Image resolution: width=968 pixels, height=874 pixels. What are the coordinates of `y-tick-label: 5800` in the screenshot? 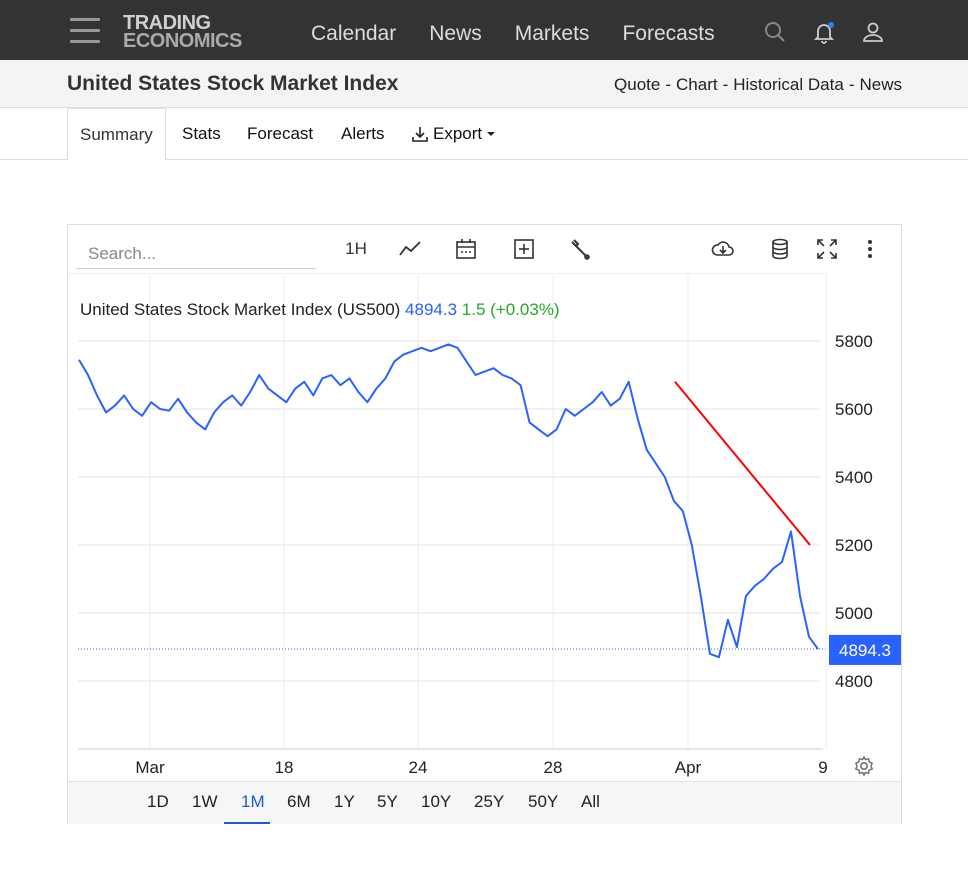 It's located at (854, 341).